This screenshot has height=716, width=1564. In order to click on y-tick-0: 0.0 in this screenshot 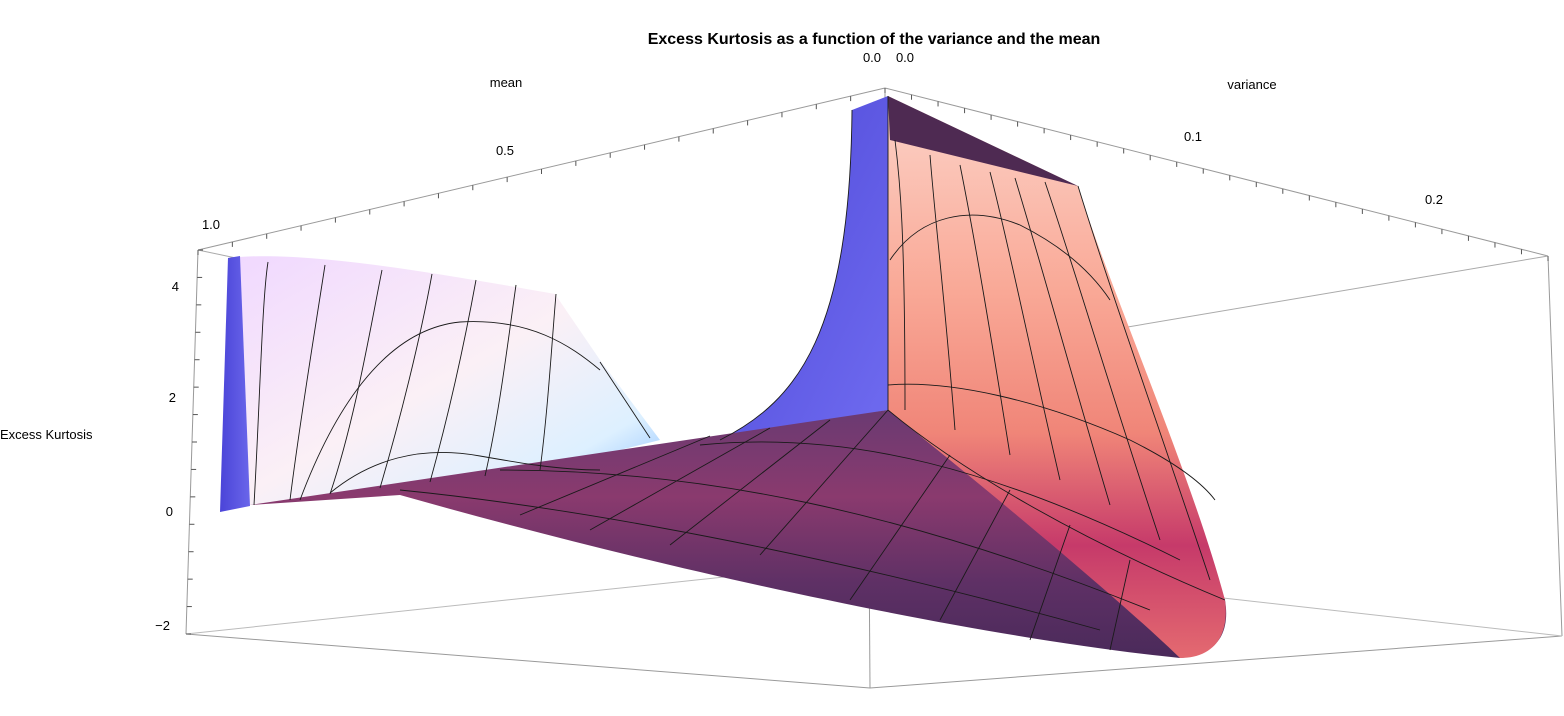, I will do `click(905, 57)`.